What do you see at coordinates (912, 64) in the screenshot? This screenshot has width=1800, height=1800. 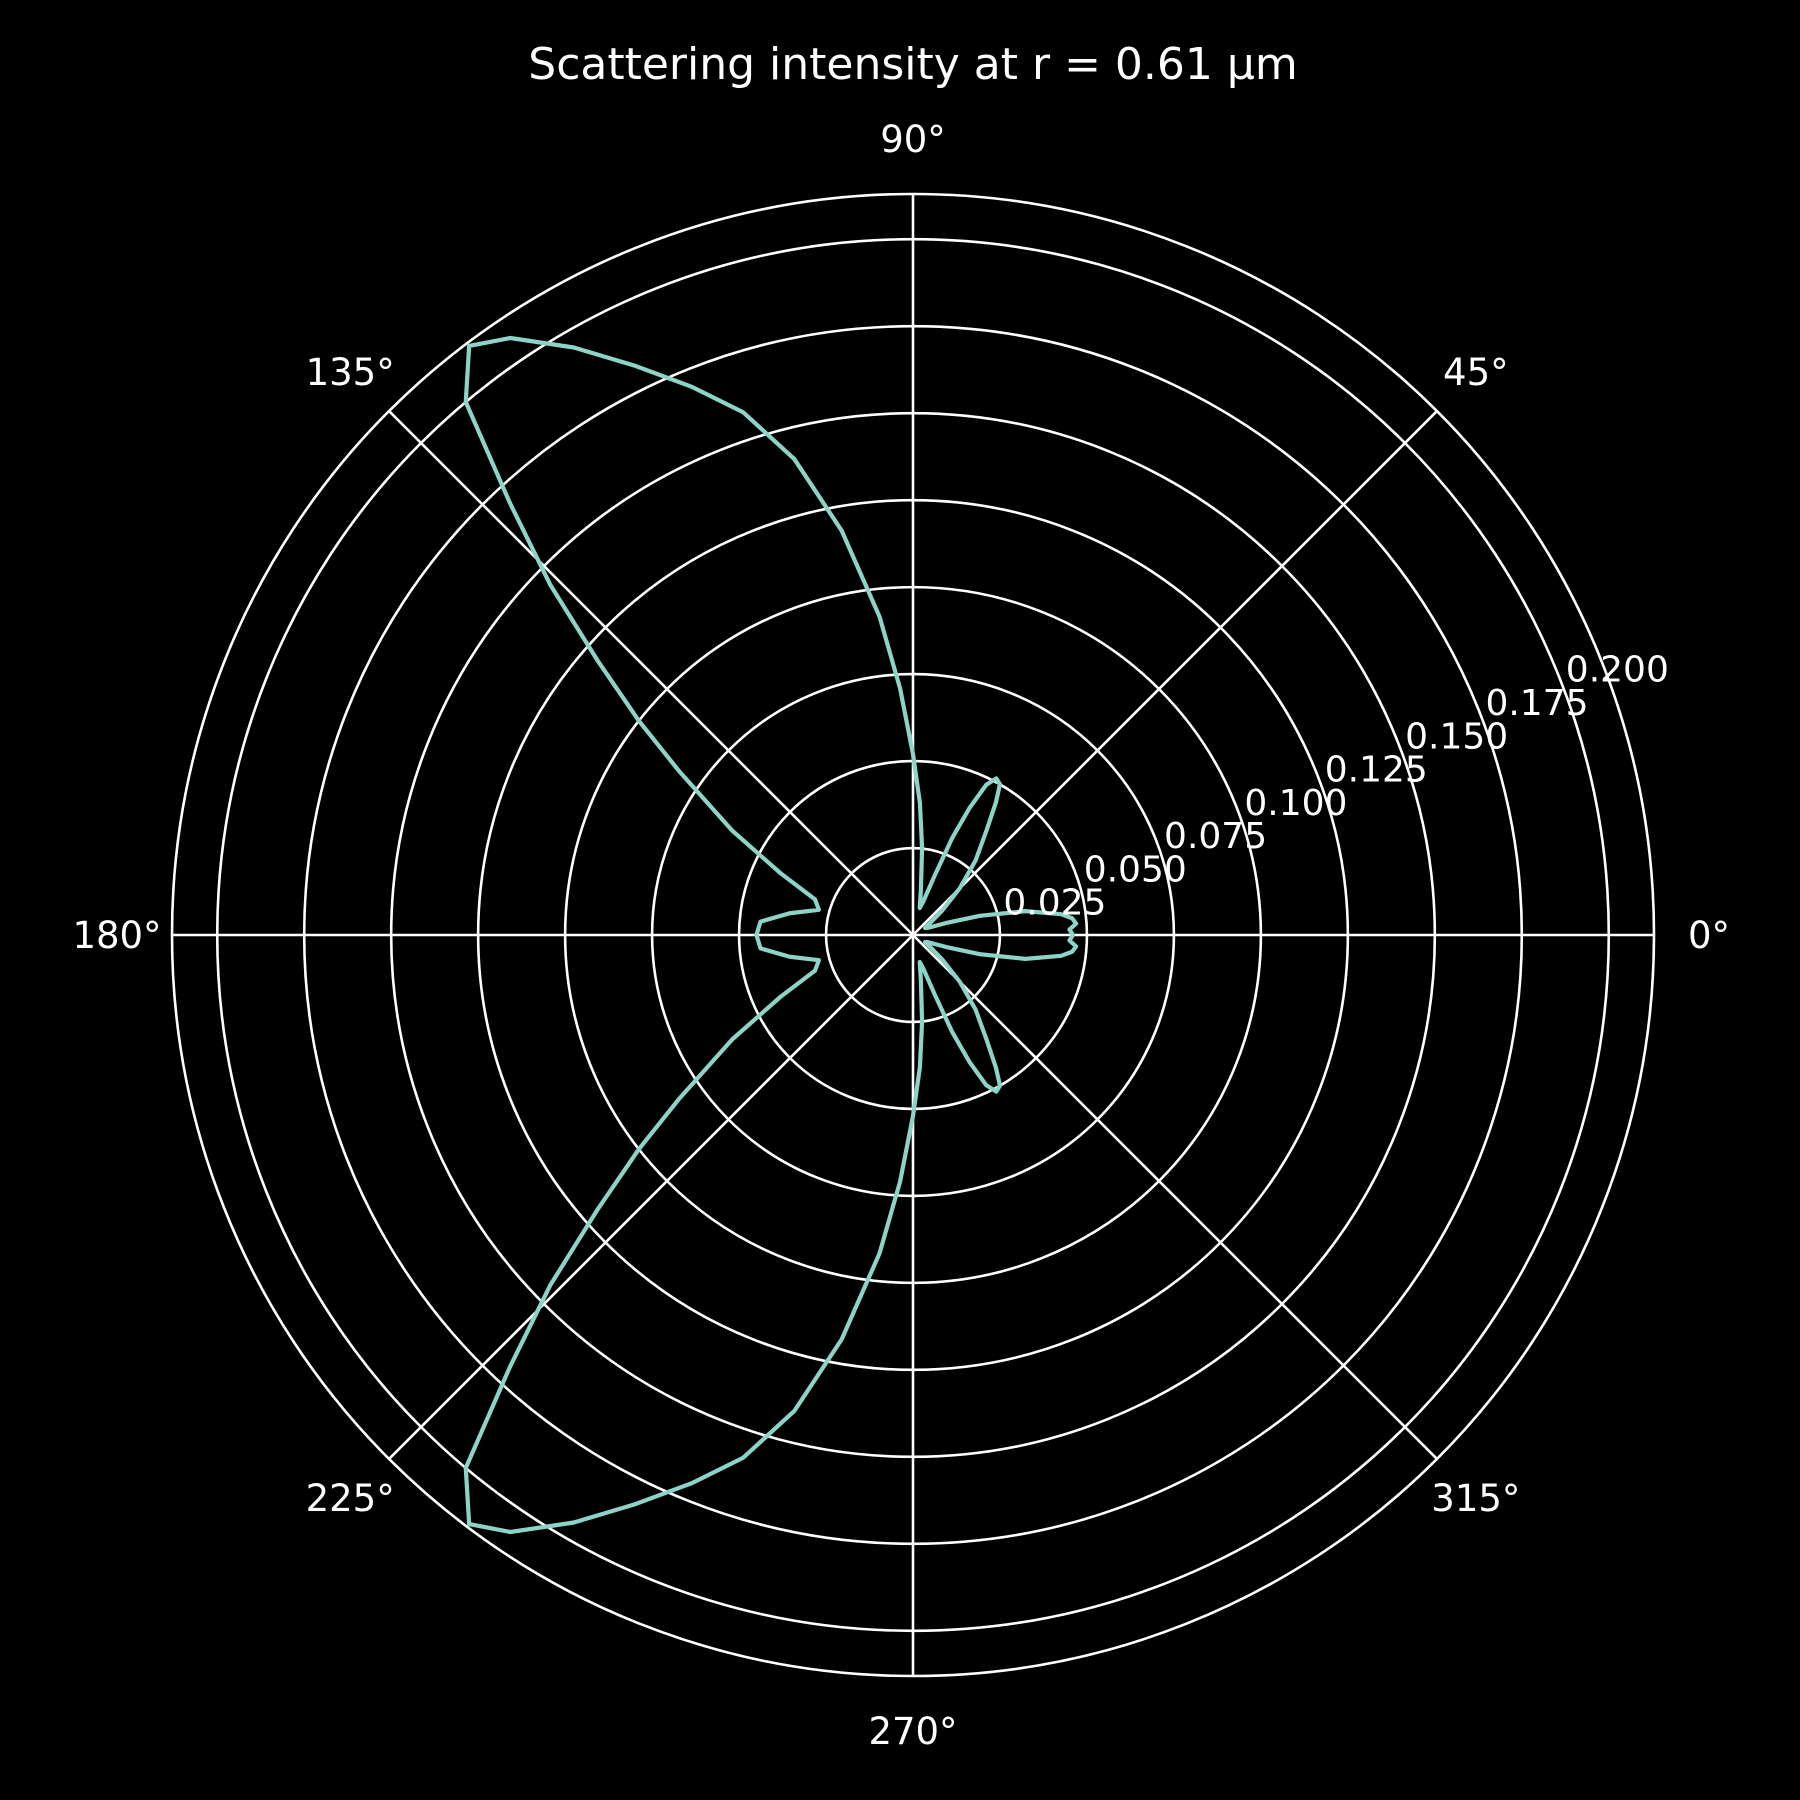 I see `chart-title: Scattering intensity at r = 0.61 µm` at bounding box center [912, 64].